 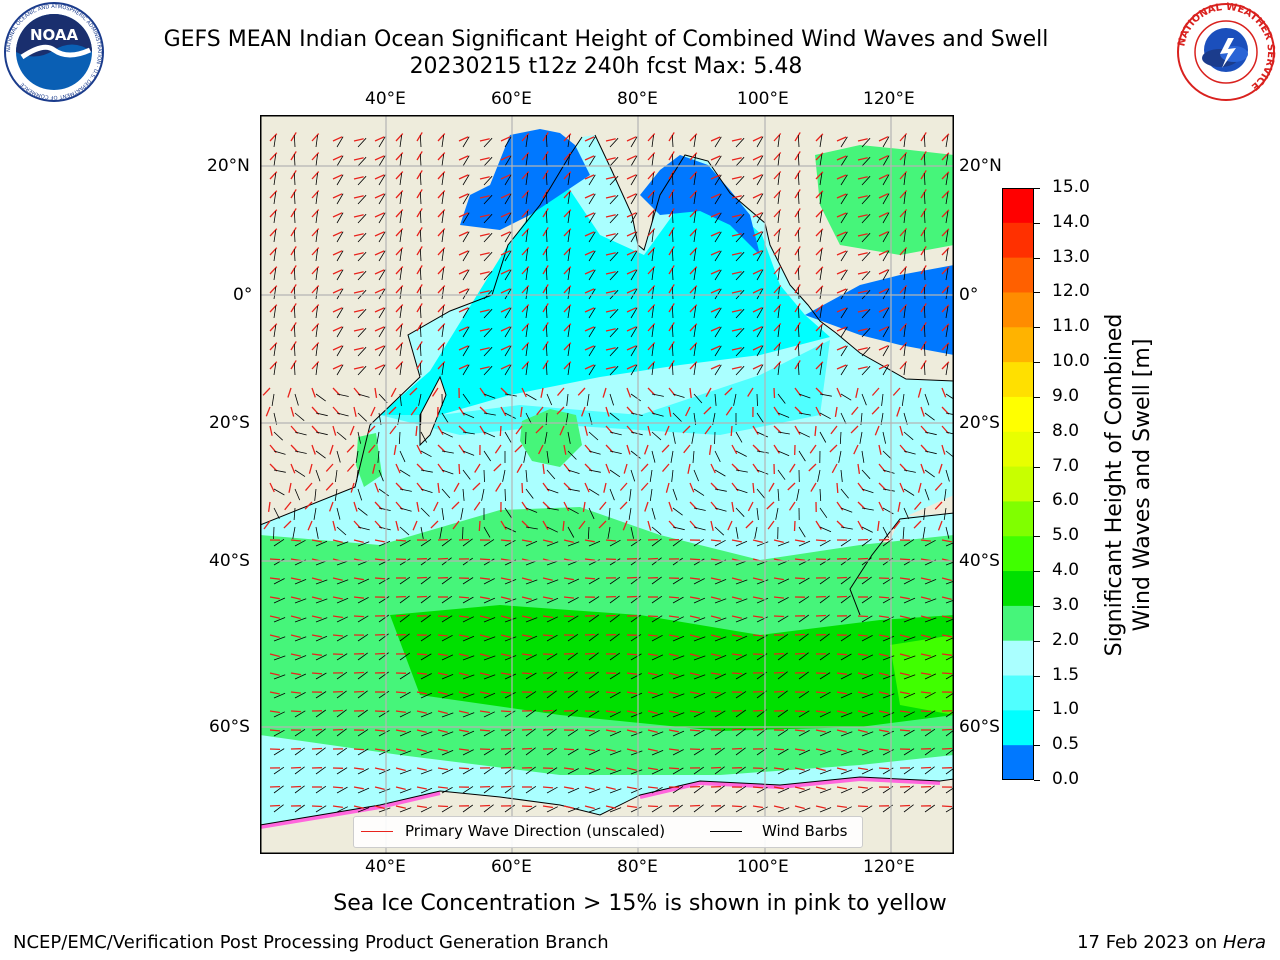 What do you see at coordinates (774, 258) in the screenshot?
I see `asia-coastline` at bounding box center [774, 258].